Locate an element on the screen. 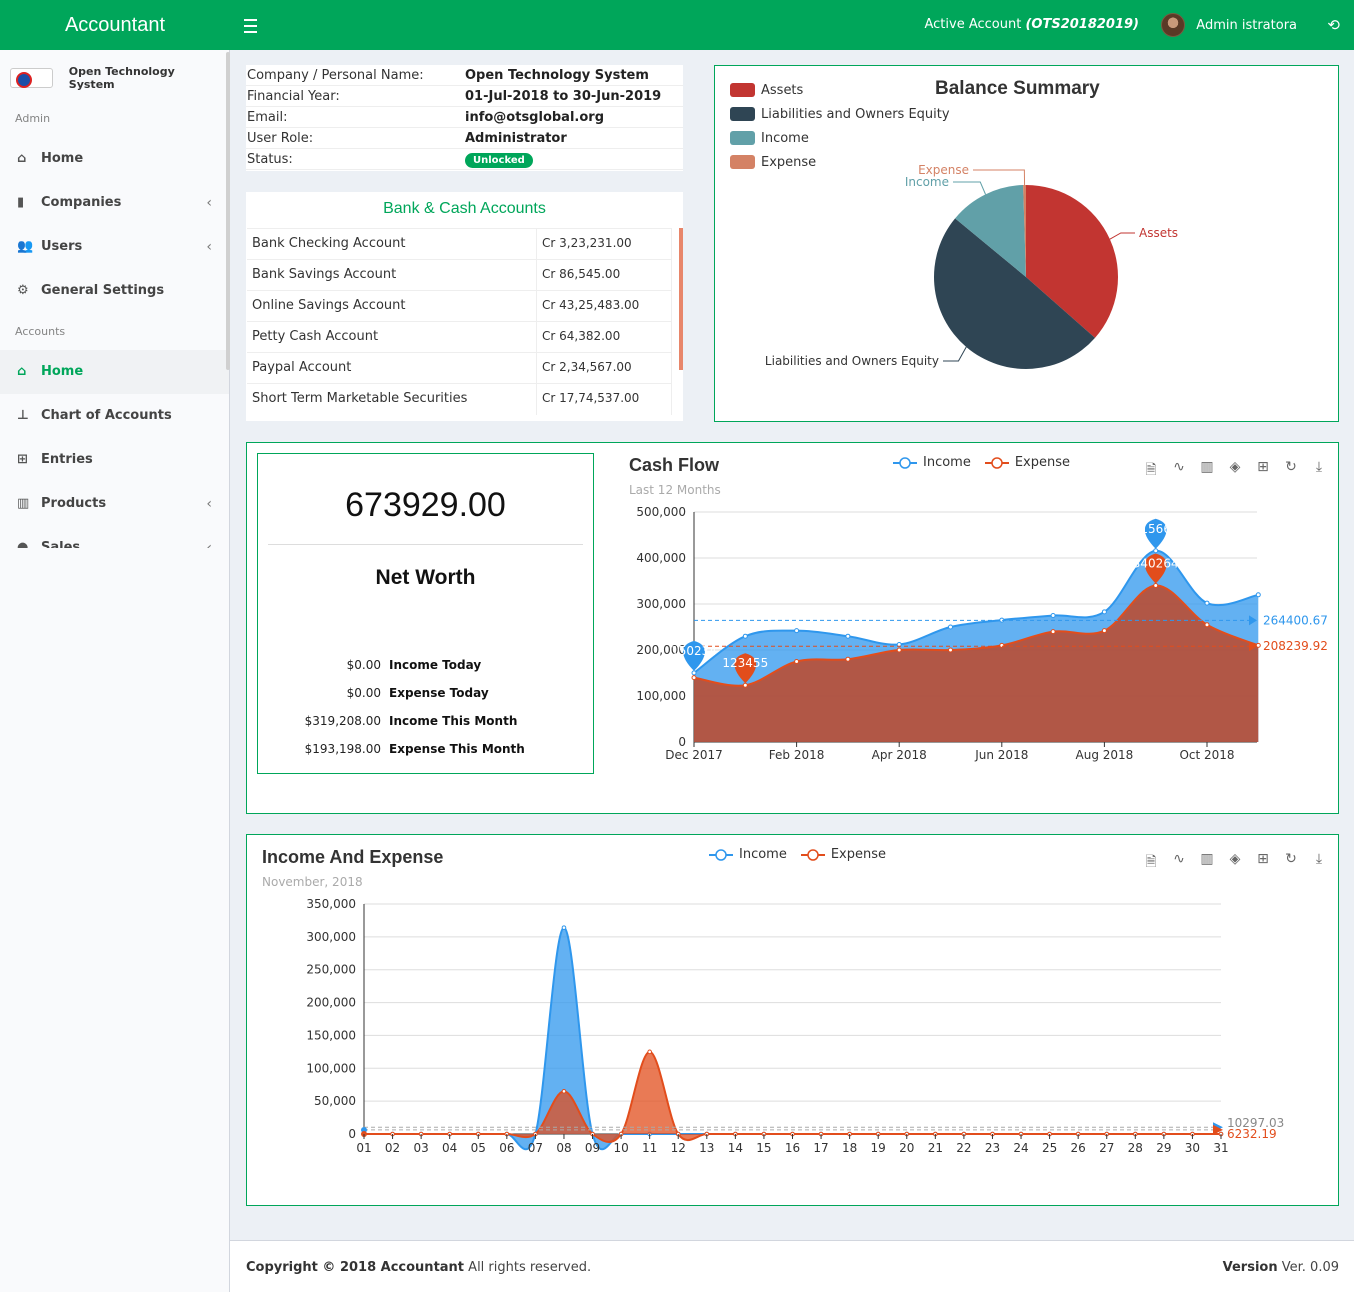 Image resolution: width=1354 pixels, height=1292 pixels. sidebar-item-admin-home: ⌂ Home is located at coordinates (114, 159).